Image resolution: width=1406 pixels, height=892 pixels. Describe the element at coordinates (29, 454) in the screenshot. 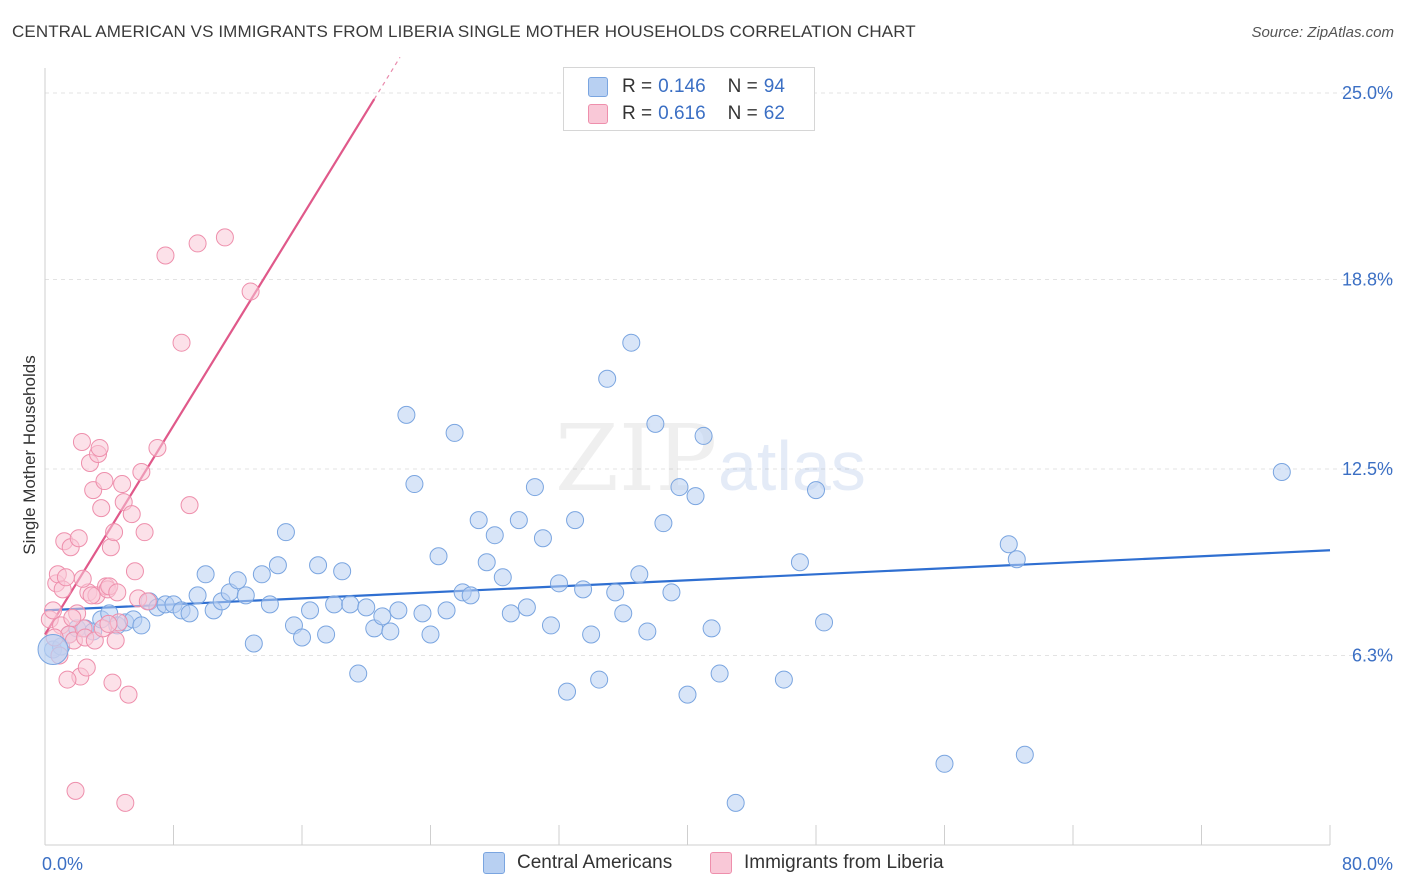

I see `y-axis-title: Single Mother Households` at that location.